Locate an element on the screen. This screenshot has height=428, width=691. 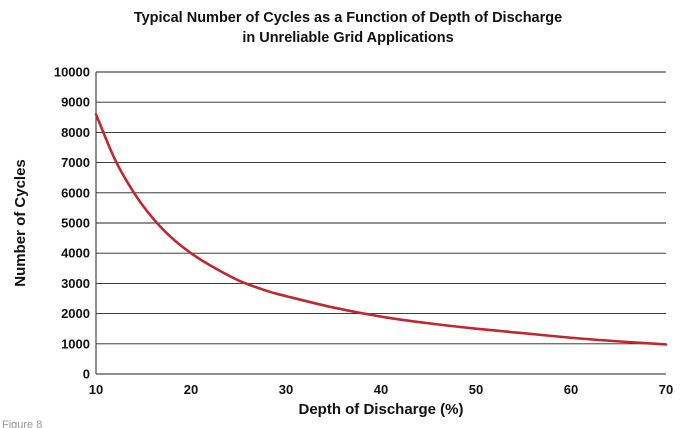
y-tick-label-4: 4000 is located at coordinates (75, 253).